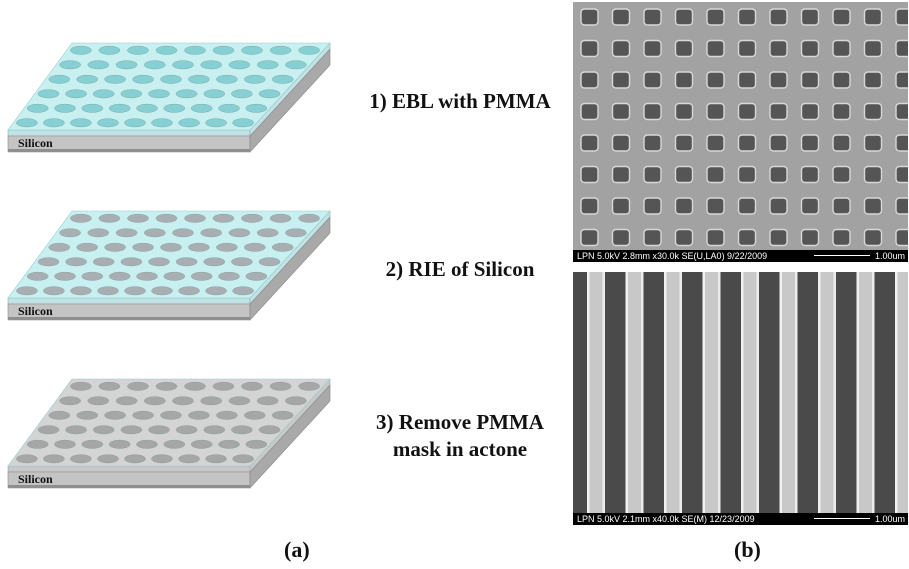 This screenshot has width=909, height=569. Describe the element at coordinates (460, 269) in the screenshot. I see `step-2-label: 2) RIE of Silicon` at that location.